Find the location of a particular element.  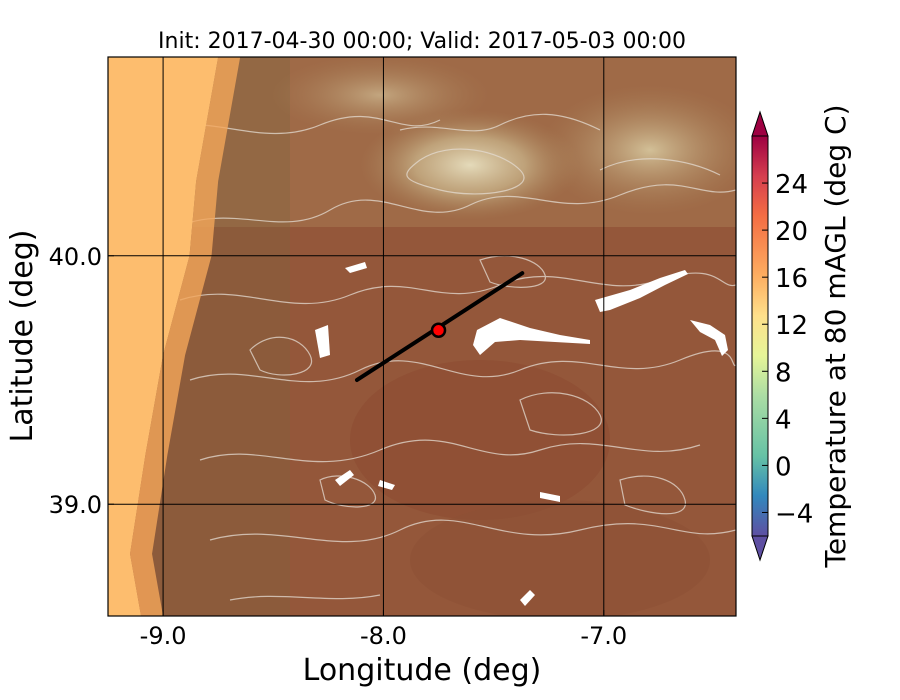

y-tick-label-1: 40.0 is located at coordinates (75, 257).